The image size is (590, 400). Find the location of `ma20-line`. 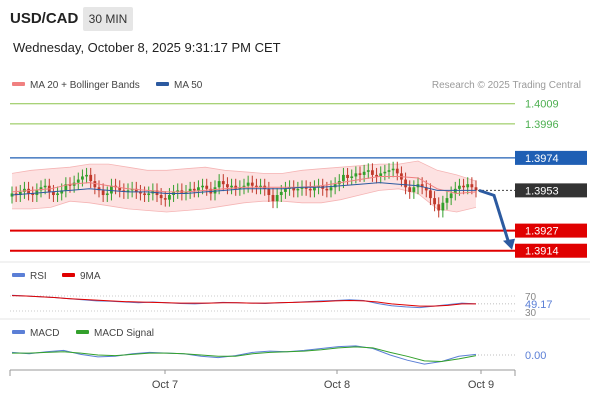

ma20-line is located at coordinates (244, 185).